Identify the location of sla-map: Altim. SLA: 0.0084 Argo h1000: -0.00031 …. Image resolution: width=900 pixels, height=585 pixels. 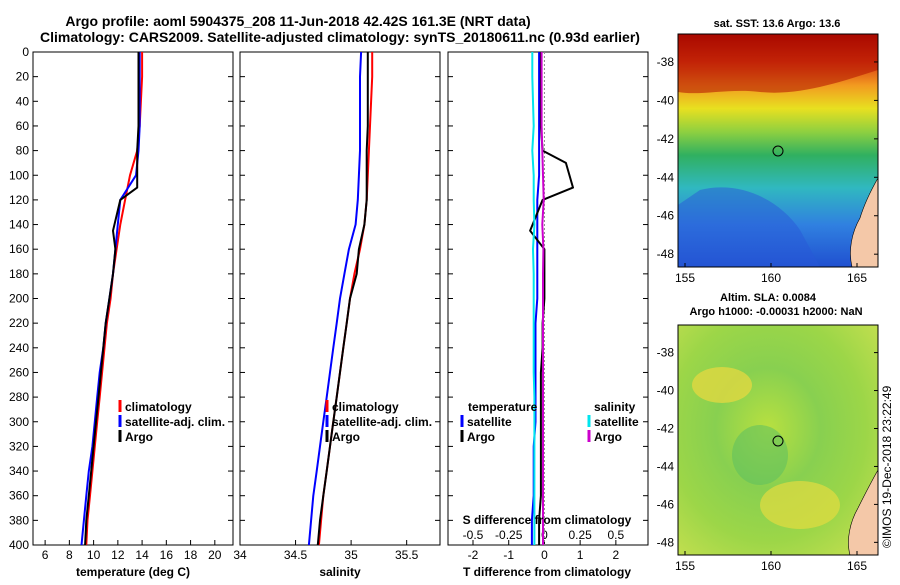
(768, 432).